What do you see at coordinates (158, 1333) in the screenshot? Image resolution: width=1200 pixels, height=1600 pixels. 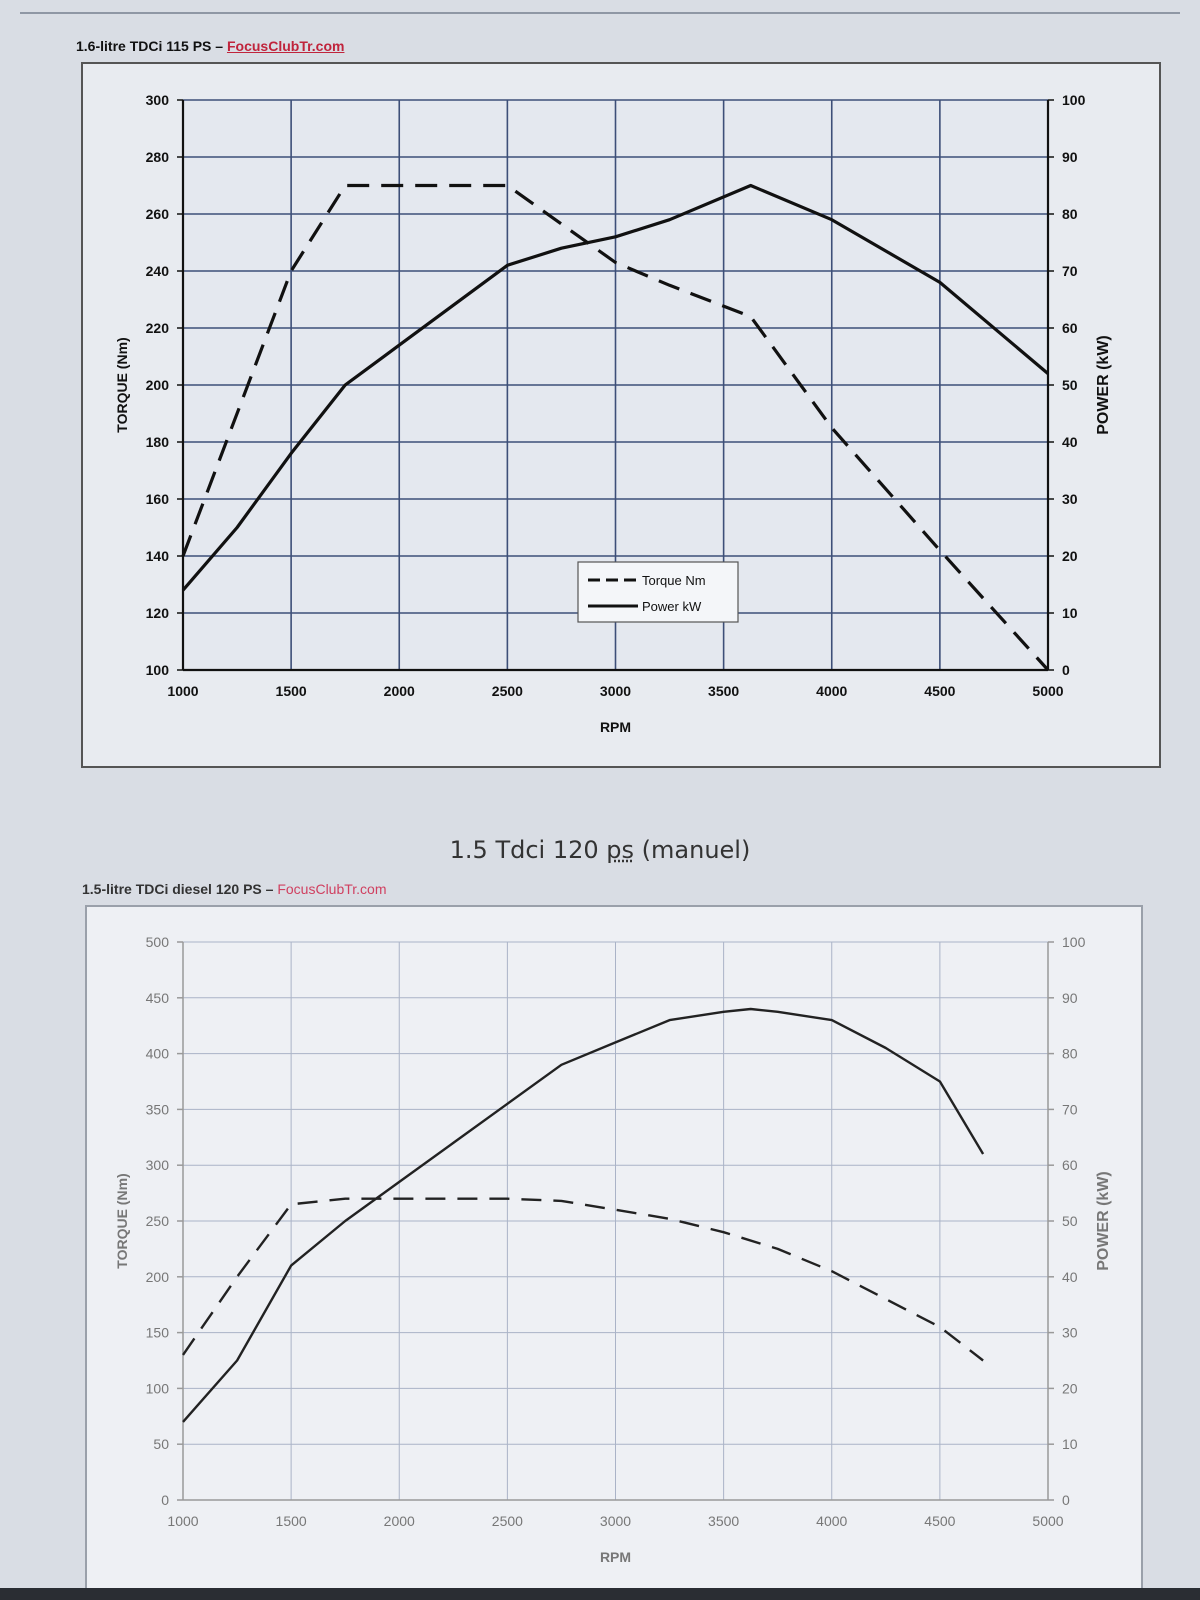 I see `y-tick-label: 150` at bounding box center [158, 1333].